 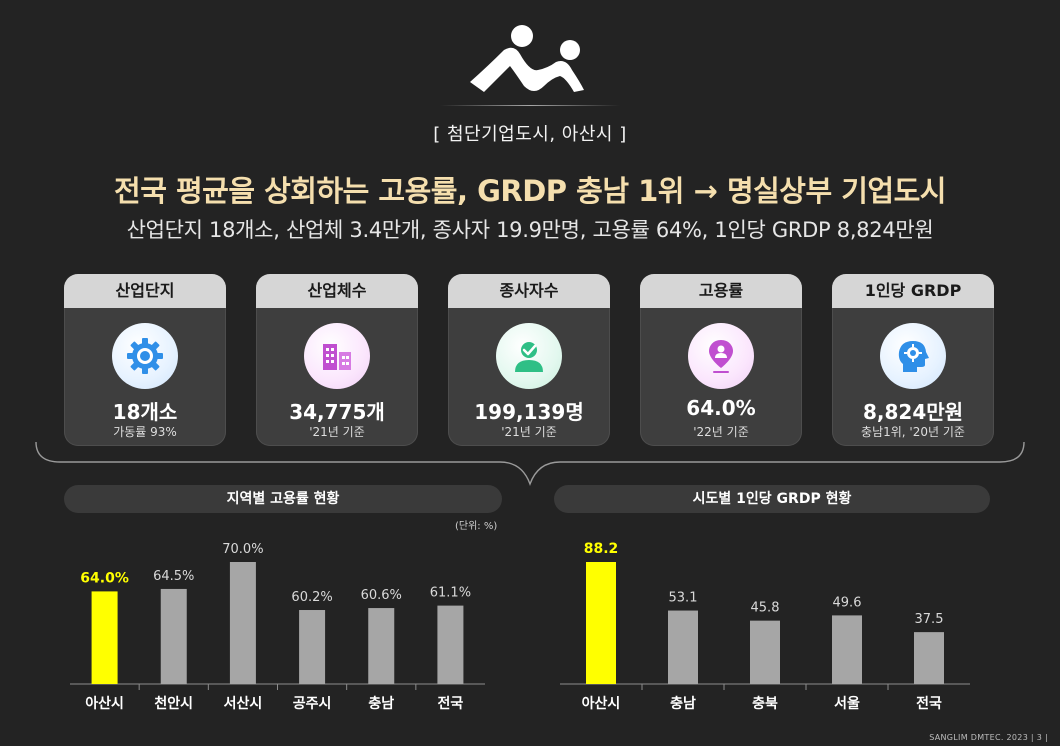 I want to click on grdp-chart: 88.2 아산시 53.1 충남 45.8 충북 49.6 서울 37.5 전국, so click(x=765, y=626).